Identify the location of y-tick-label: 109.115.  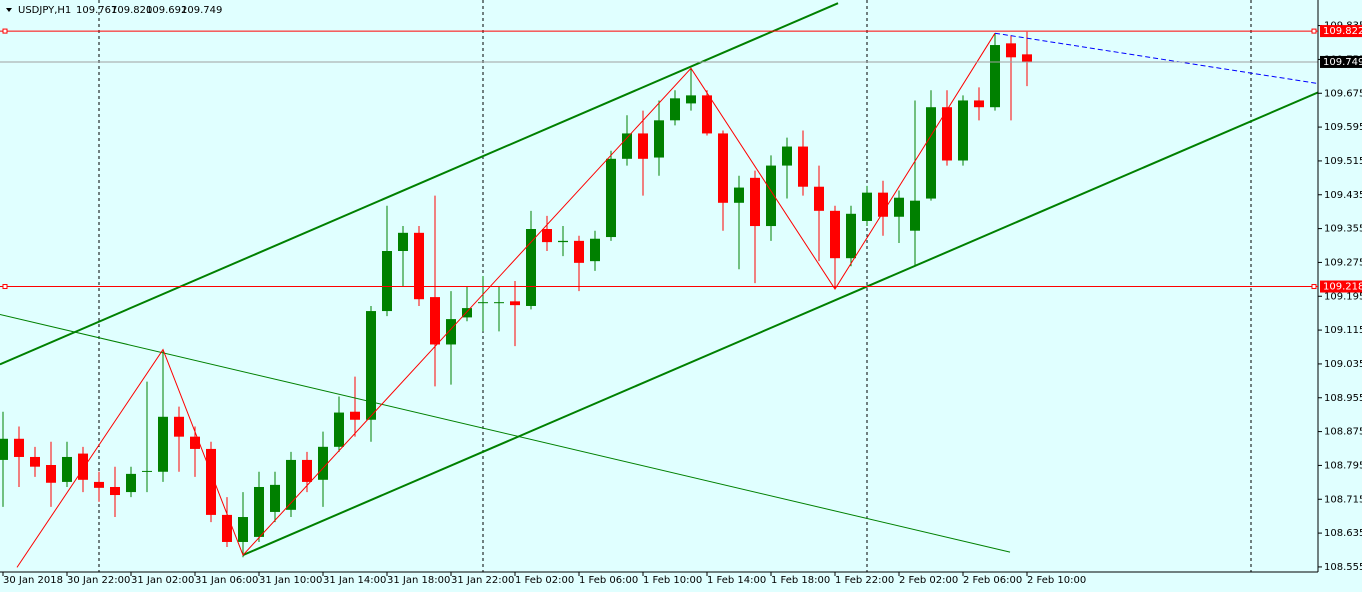
(1343, 330).